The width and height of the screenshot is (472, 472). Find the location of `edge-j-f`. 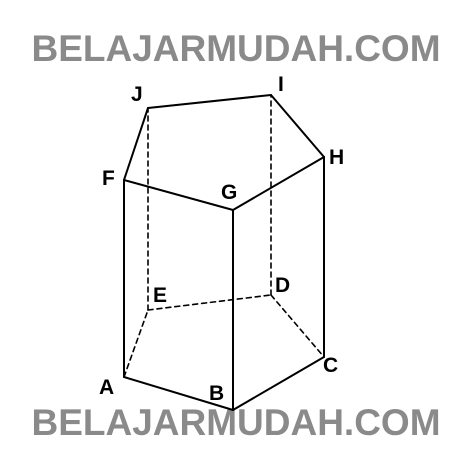

edge-j-f is located at coordinates (136, 144).